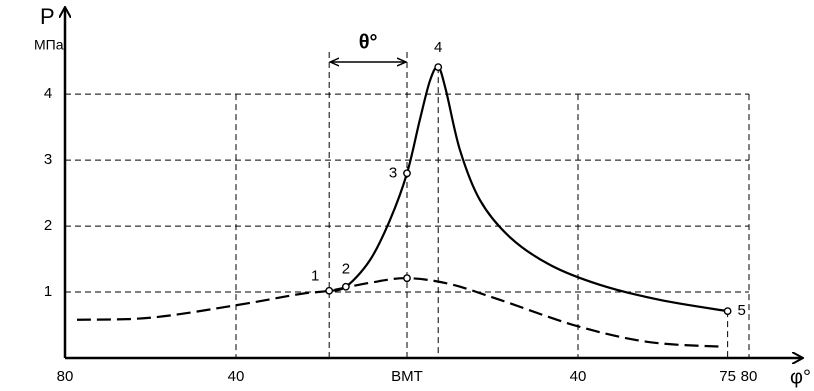 The width and height of the screenshot is (814, 391). What do you see at coordinates (346, 269) in the screenshot?
I see `point-label: 2` at bounding box center [346, 269].